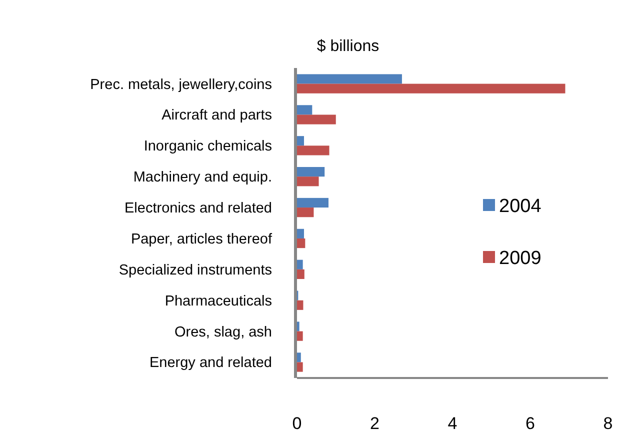 The height and width of the screenshot is (432, 625). What do you see at coordinates (210, 363) in the screenshot?
I see `y-tick-label: Energy and related` at bounding box center [210, 363].